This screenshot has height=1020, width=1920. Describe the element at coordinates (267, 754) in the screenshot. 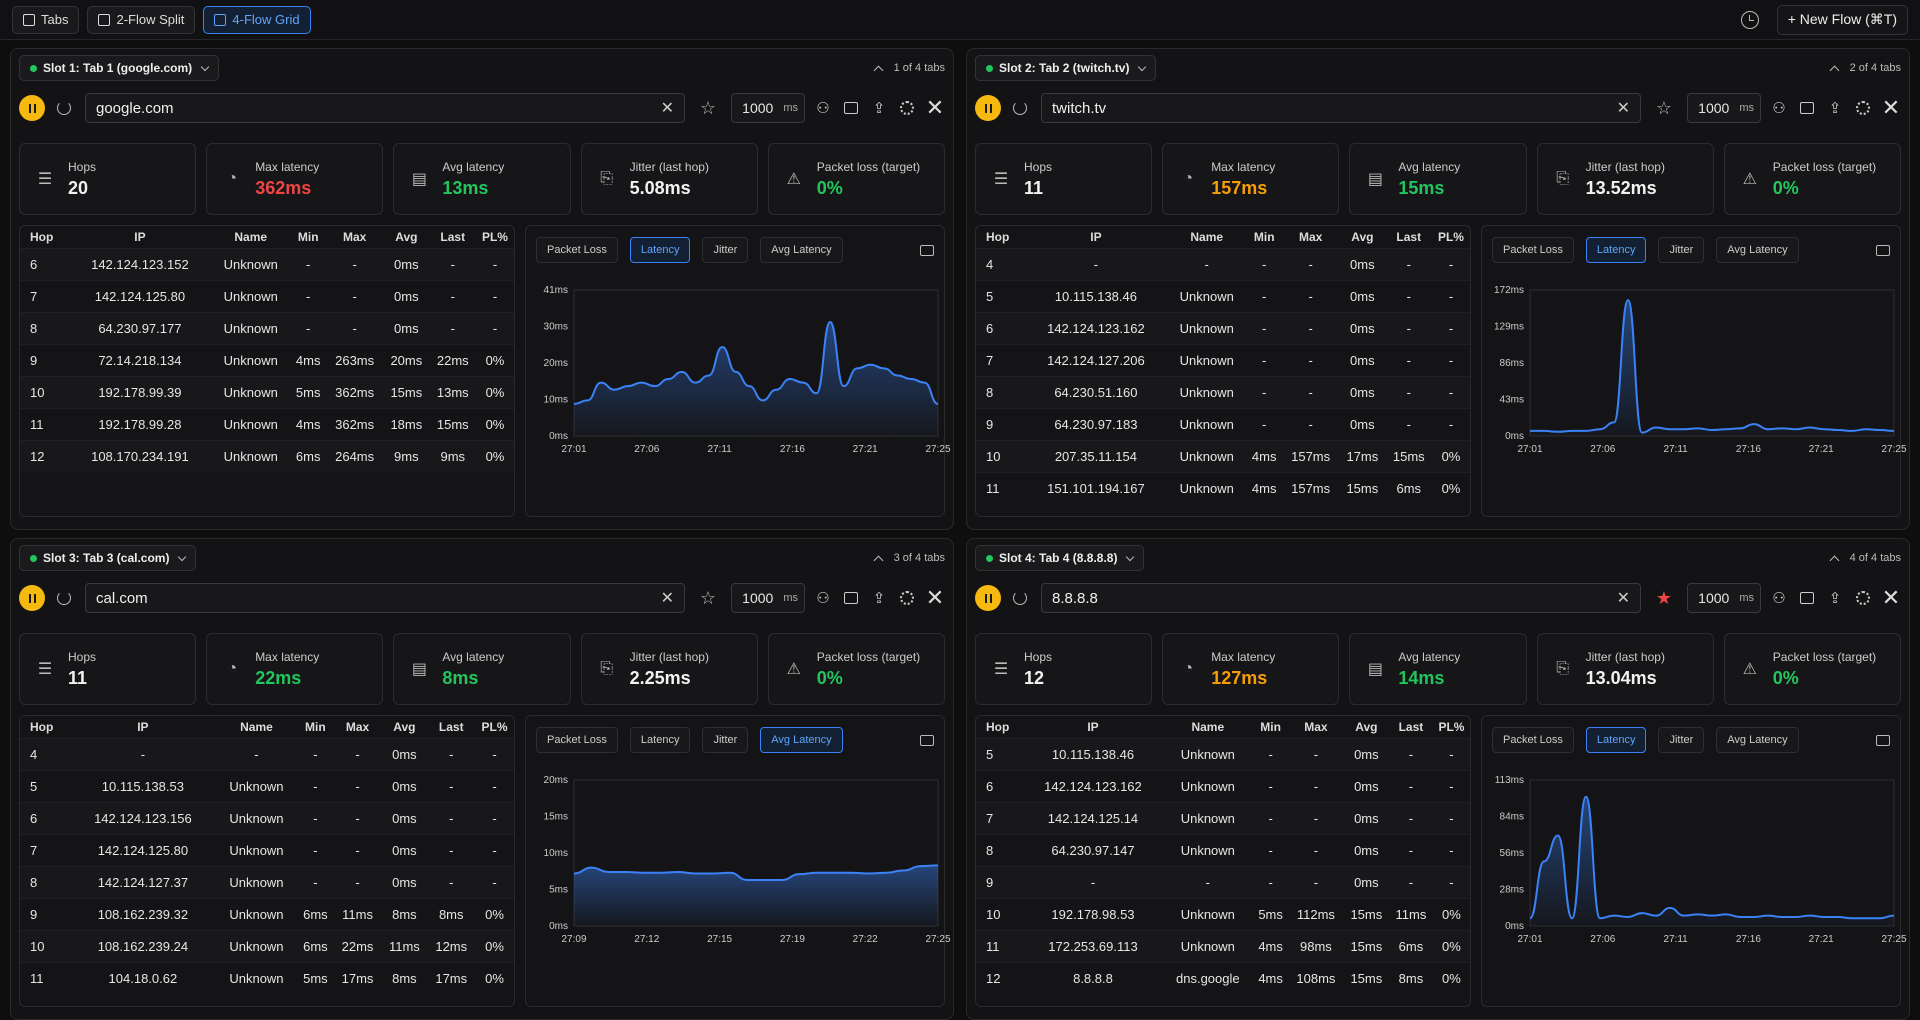

I see `table-row: 4----0ms--` at that location.